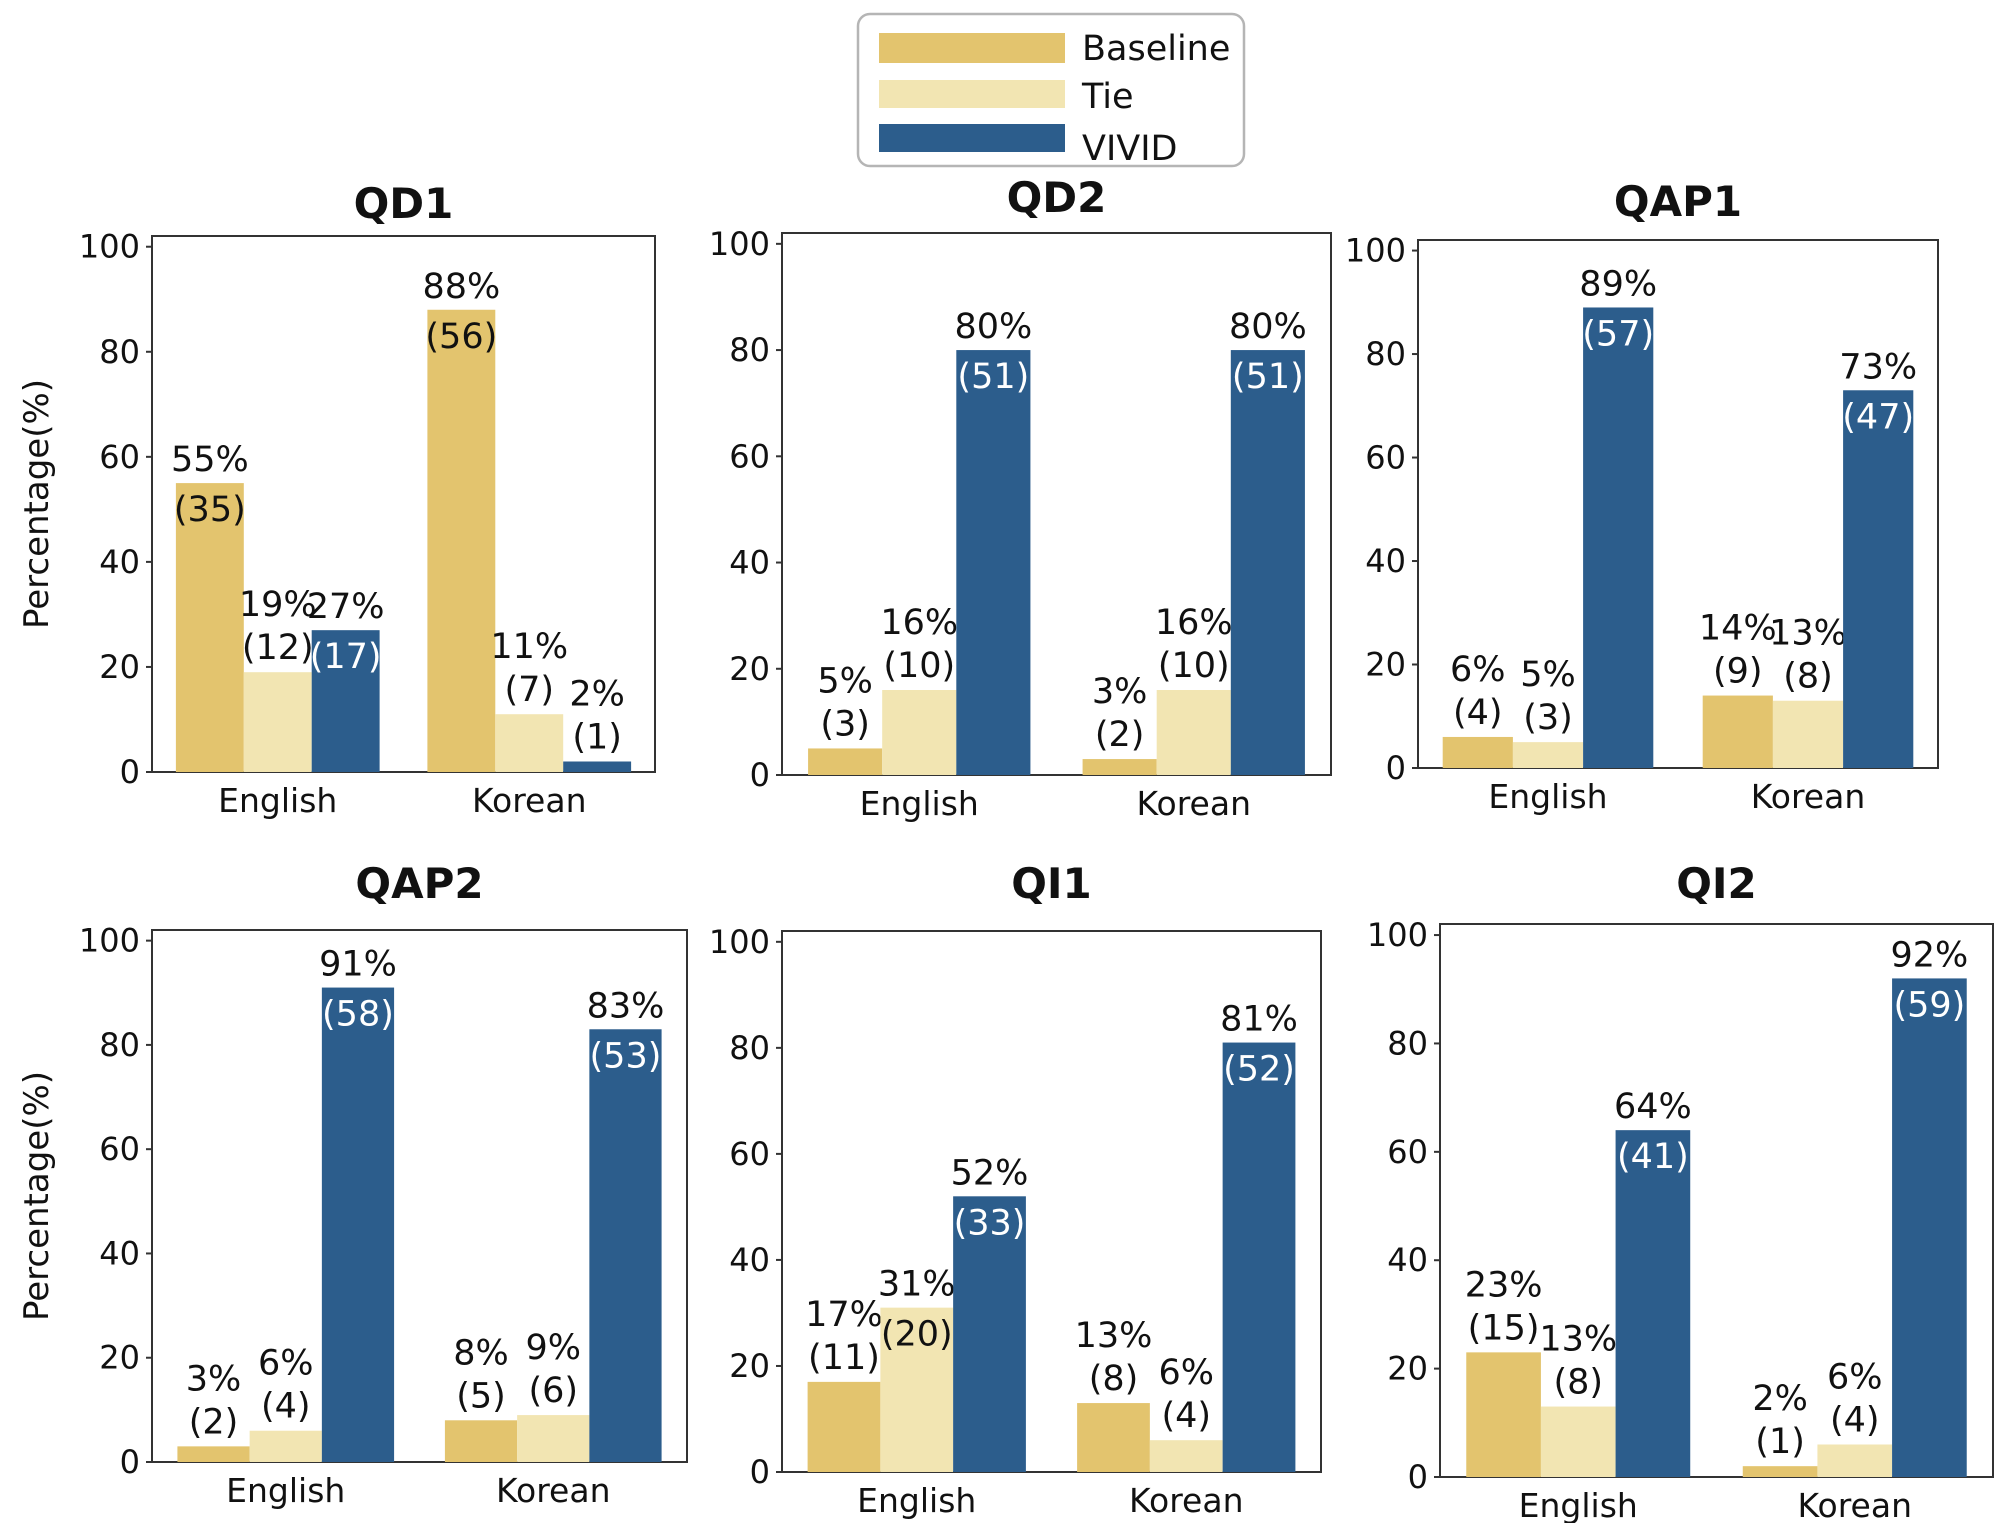  What do you see at coordinates (404, 203) in the screenshot?
I see `chart-title: QD1` at bounding box center [404, 203].